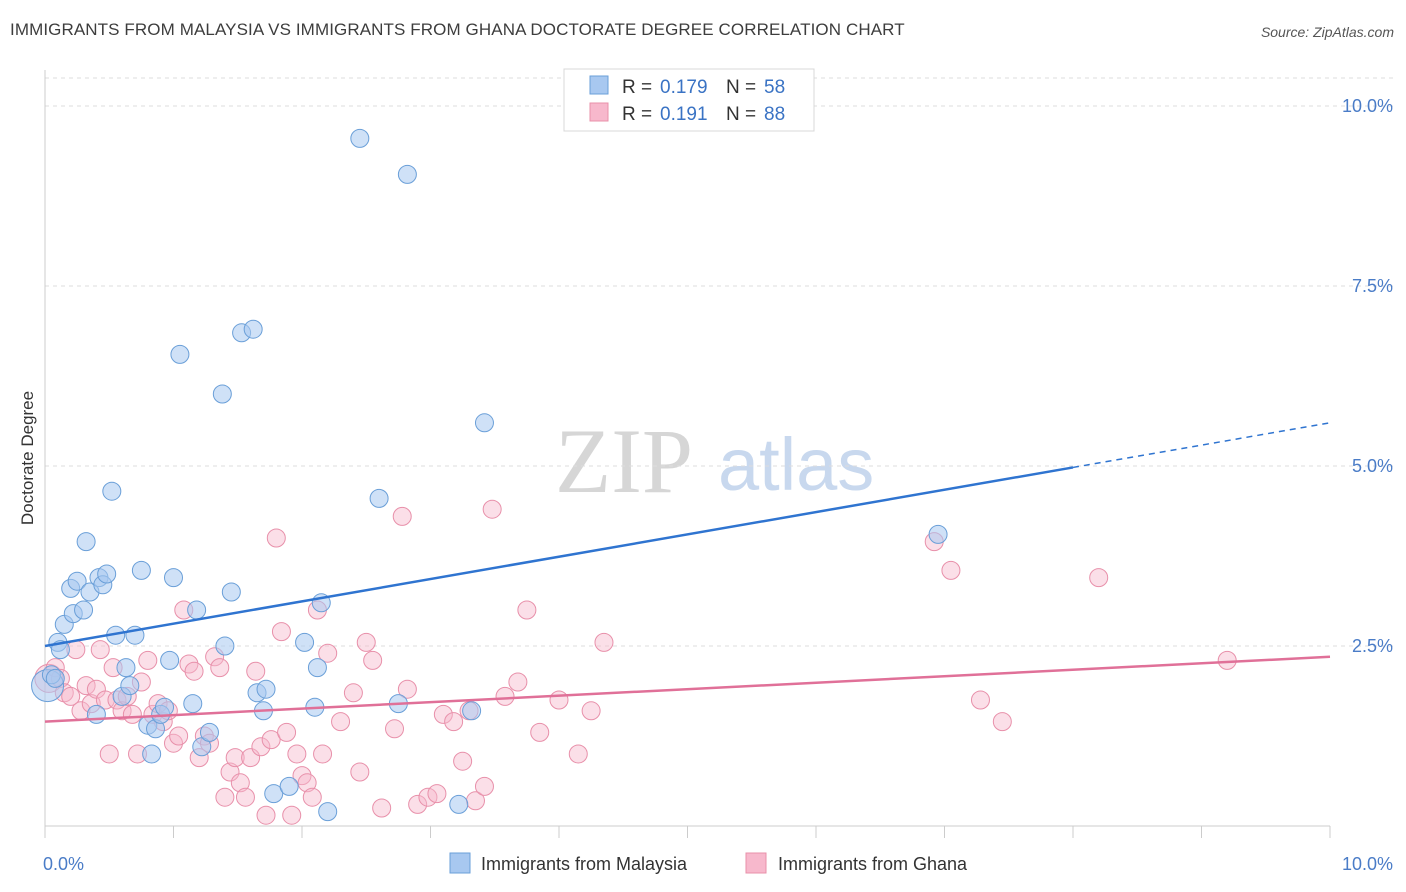  Describe the element at coordinates (599, 85) in the screenshot. I see `legend-swatch-malaysia` at that location.